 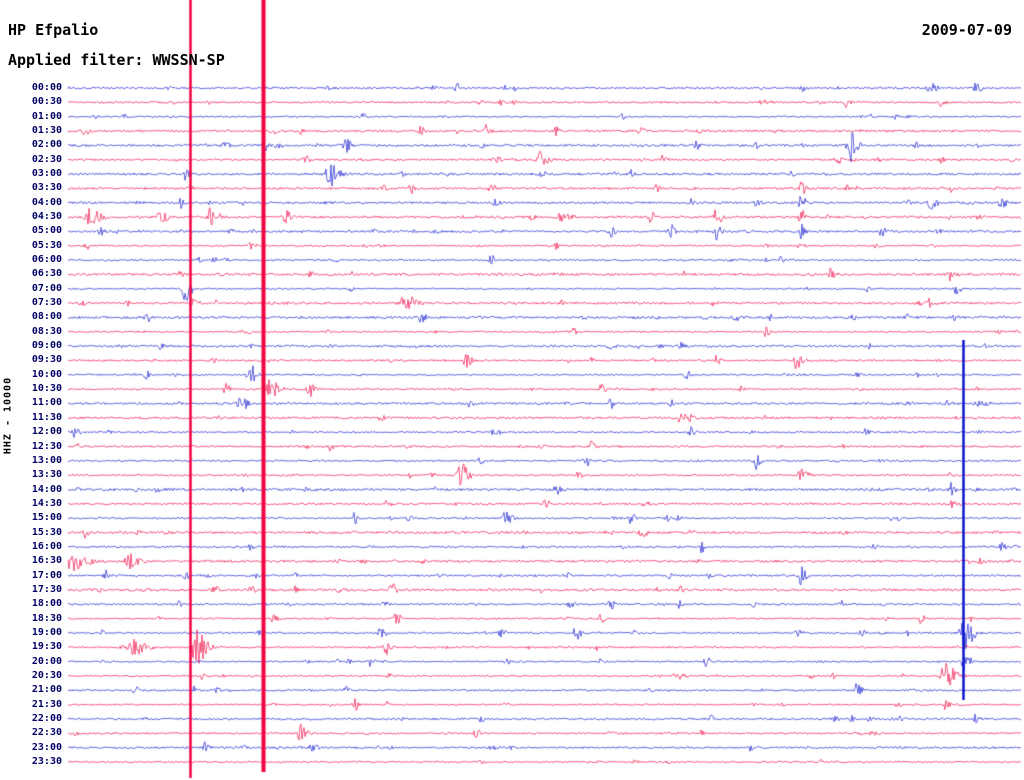 I want to click on filter-label: Applied filter: WWSSN-SP, so click(x=116, y=60).